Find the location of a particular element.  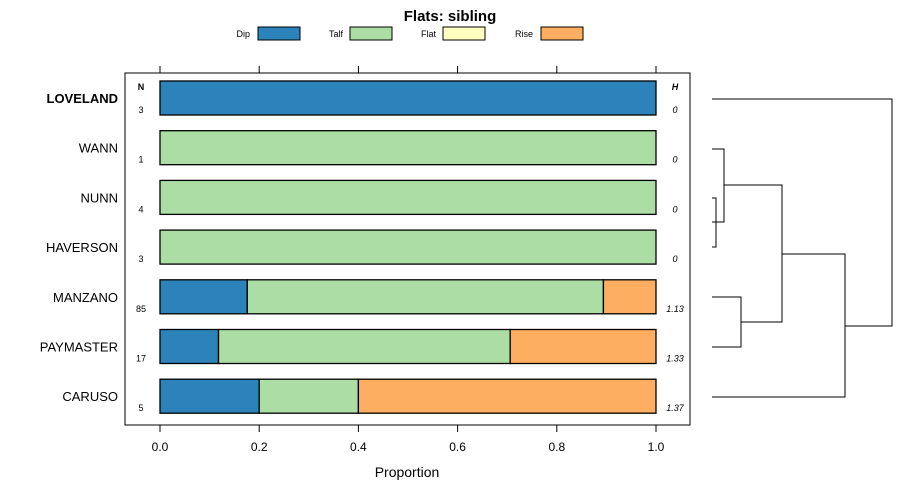

x-tick-label: 0.8 is located at coordinates (556, 447).